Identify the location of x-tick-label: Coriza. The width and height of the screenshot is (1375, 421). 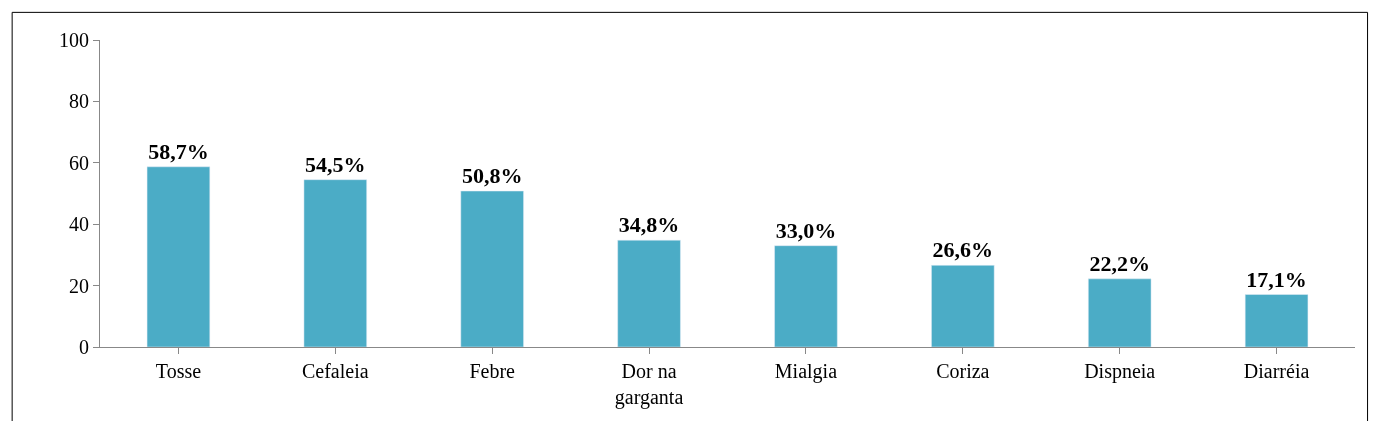
(963, 371).